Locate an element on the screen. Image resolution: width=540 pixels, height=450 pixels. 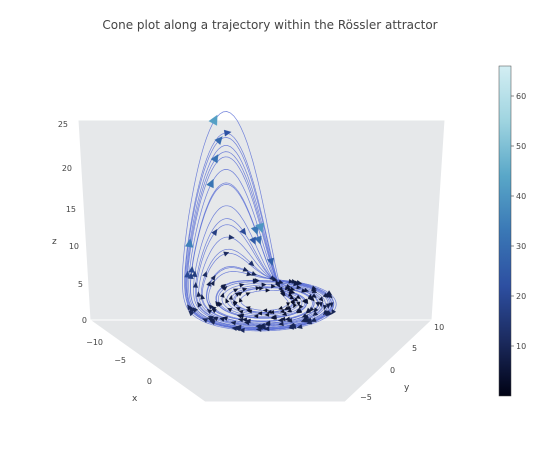
y-tick-label: 10 is located at coordinates (439, 327).